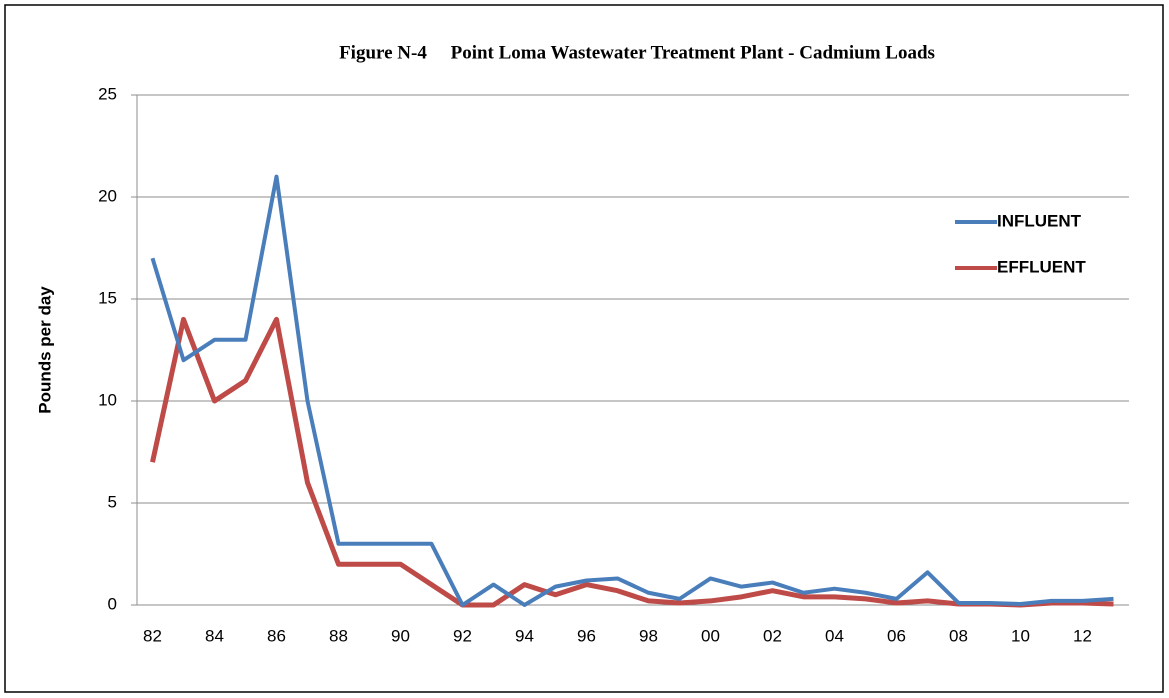 The width and height of the screenshot is (1169, 698). Describe the element at coordinates (107, 93) in the screenshot. I see `y-tick-label: 25` at that location.